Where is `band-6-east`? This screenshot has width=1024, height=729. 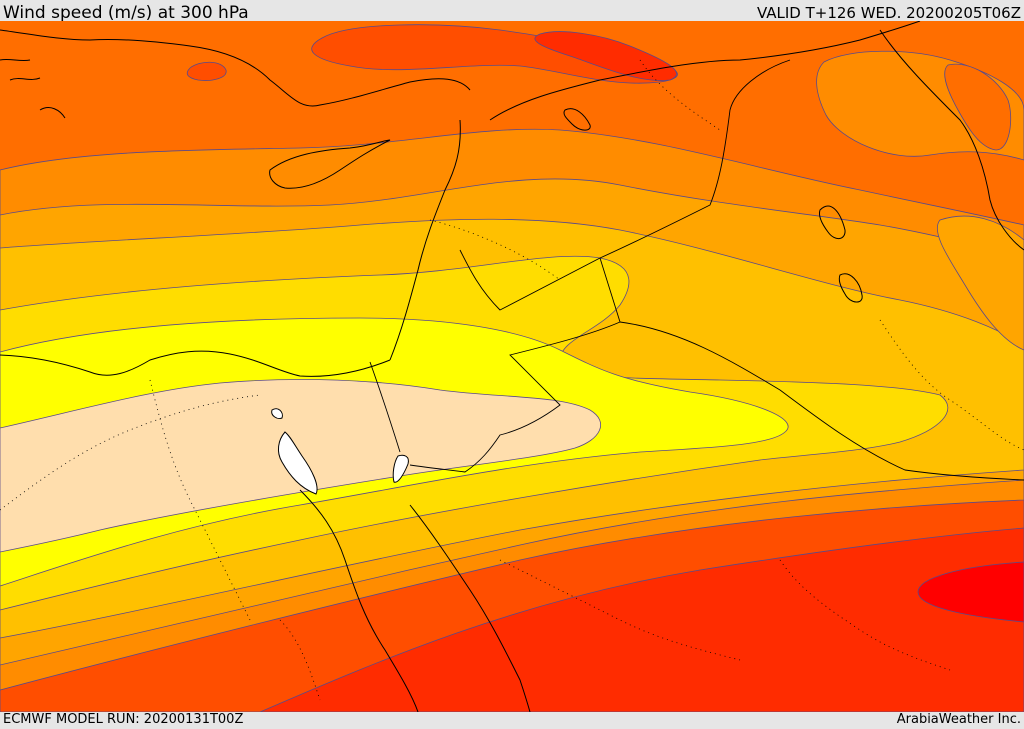
band-6-east is located at coordinates (980, 283).